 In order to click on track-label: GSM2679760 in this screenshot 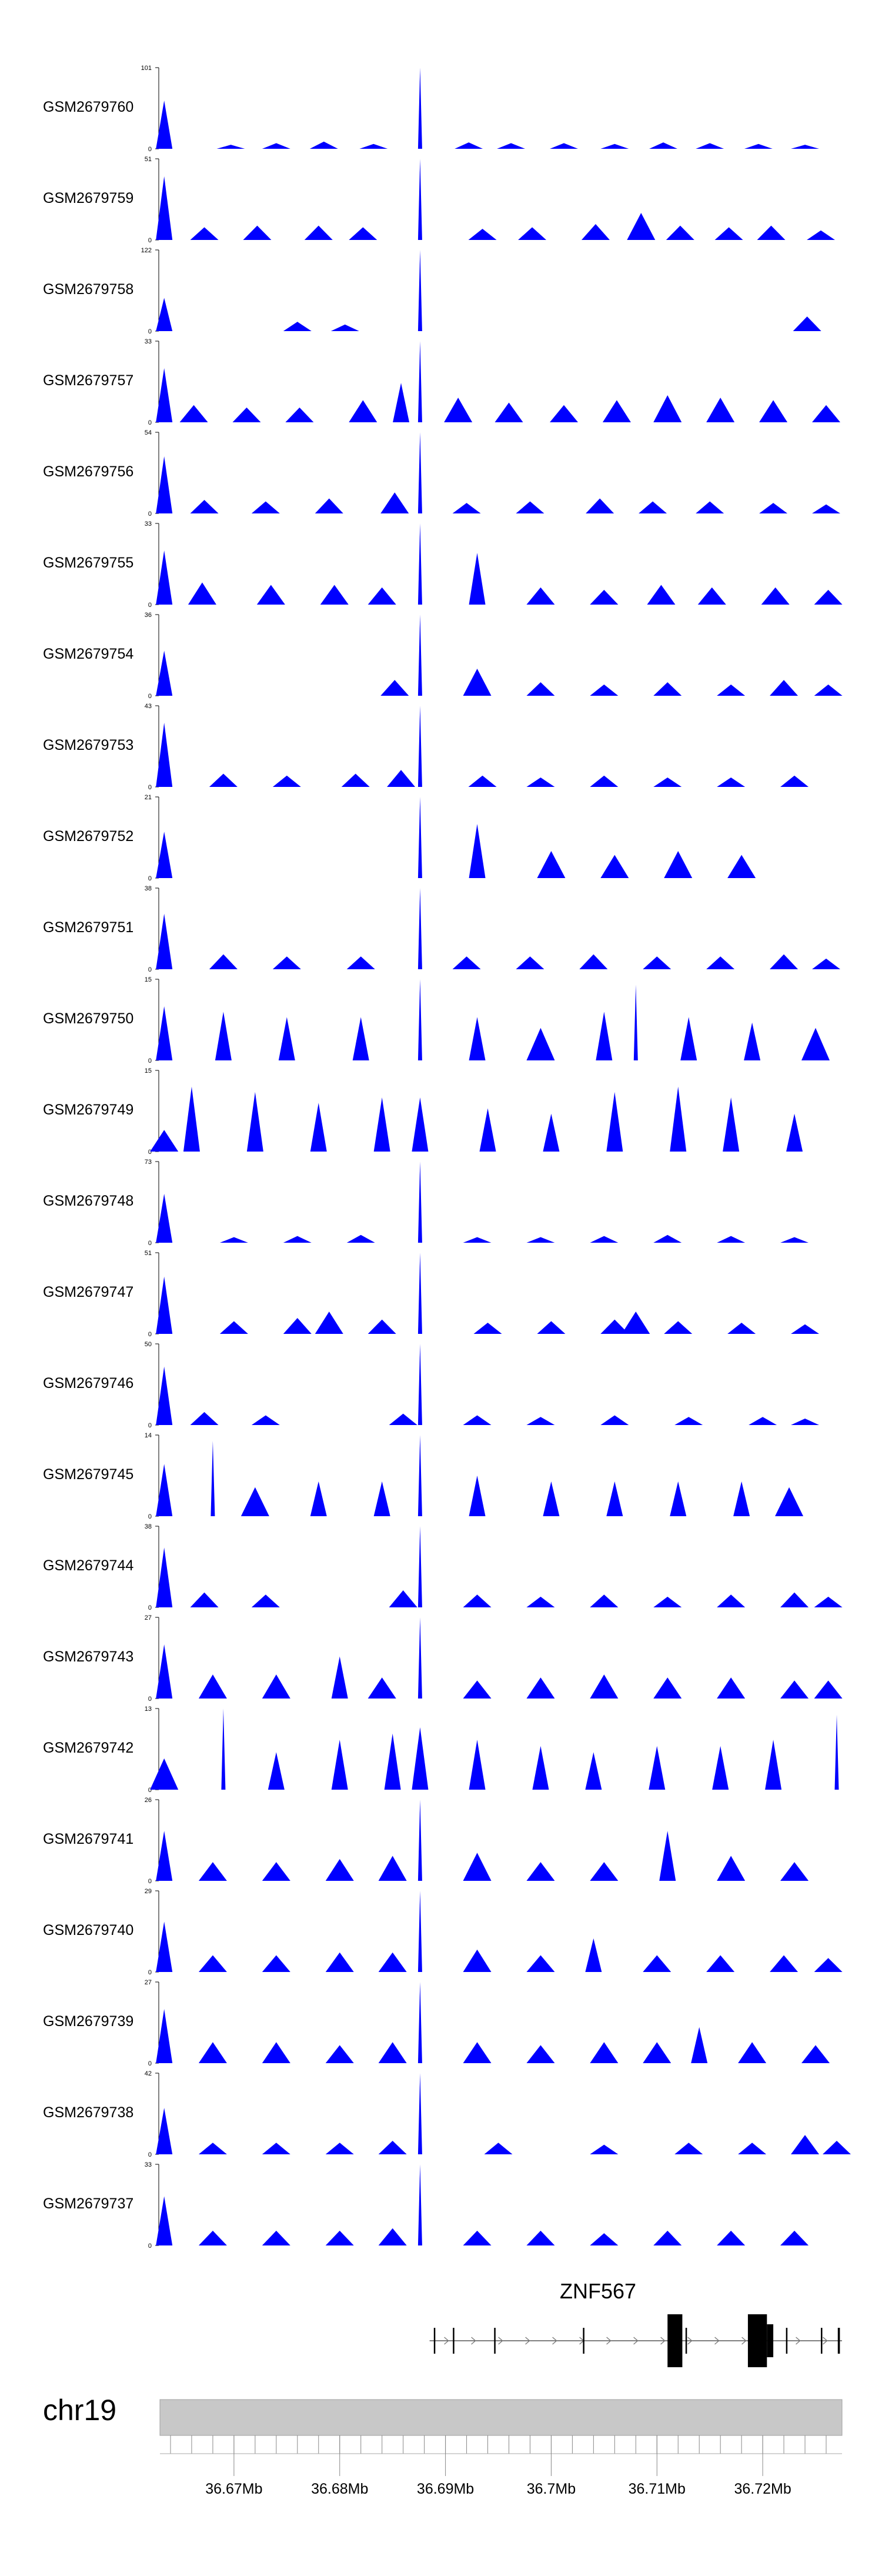, I will do `click(88, 107)`.